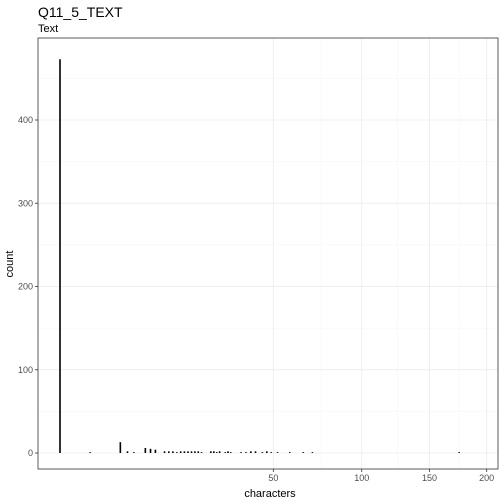 Image resolution: width=504 pixels, height=504 pixels. What do you see at coordinates (273, 478) in the screenshot?
I see `x-tick-label: 50` at bounding box center [273, 478].